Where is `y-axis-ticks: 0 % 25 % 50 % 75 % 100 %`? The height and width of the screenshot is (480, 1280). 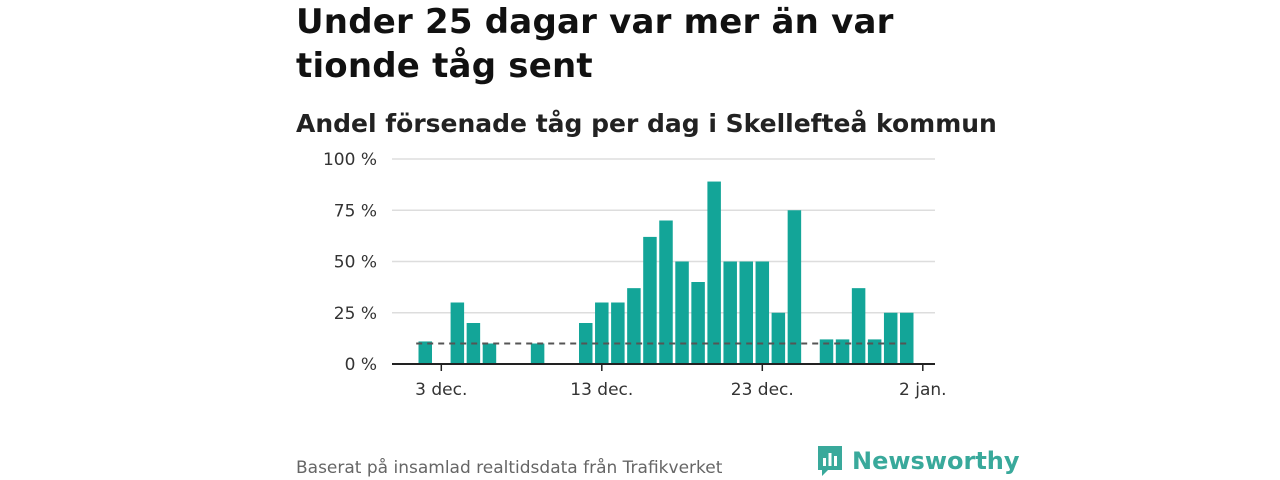
y-axis-ticks: 0 % 25 % 50 % 75 % 100 % is located at coordinates (350, 262).